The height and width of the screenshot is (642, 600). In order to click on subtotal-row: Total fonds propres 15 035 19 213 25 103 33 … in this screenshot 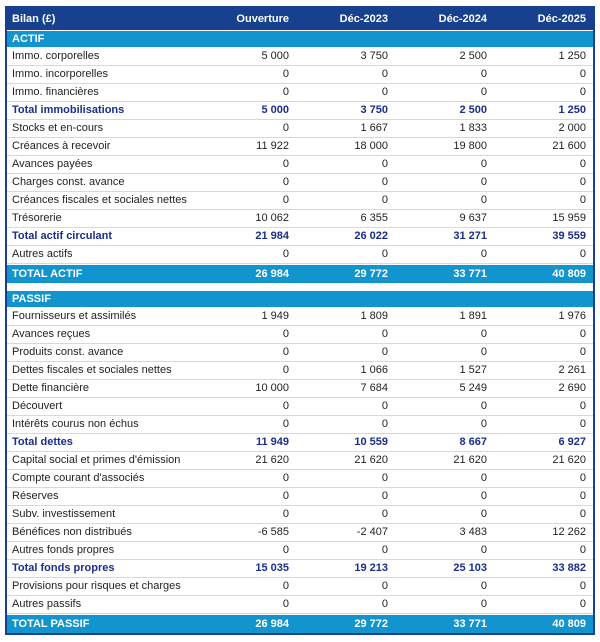, I will do `click(300, 569)`.